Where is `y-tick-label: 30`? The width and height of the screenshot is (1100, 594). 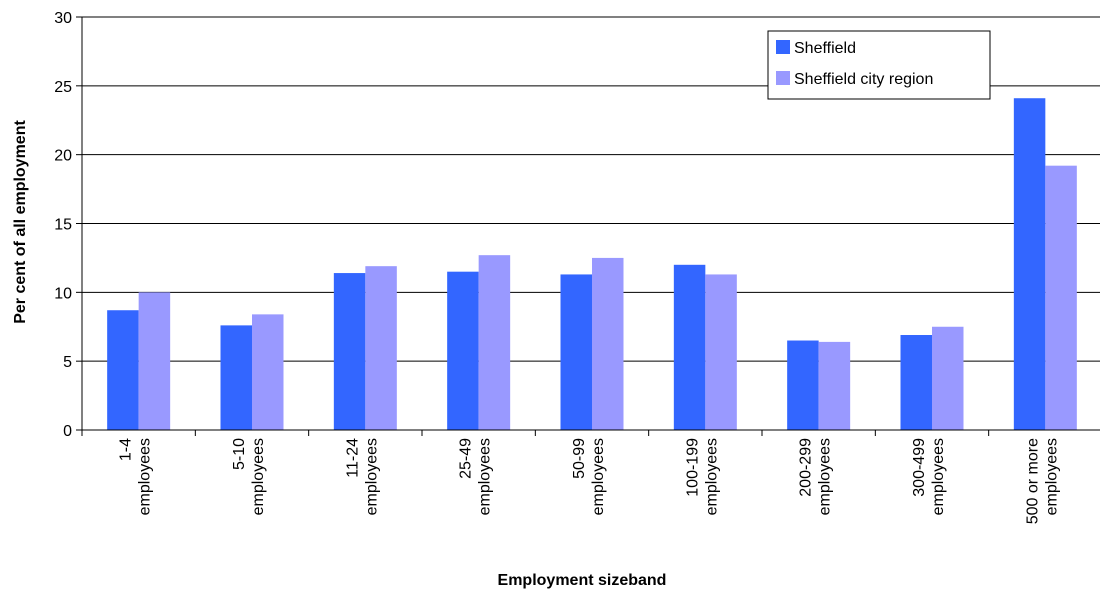
y-tick-label: 30 is located at coordinates (63, 18).